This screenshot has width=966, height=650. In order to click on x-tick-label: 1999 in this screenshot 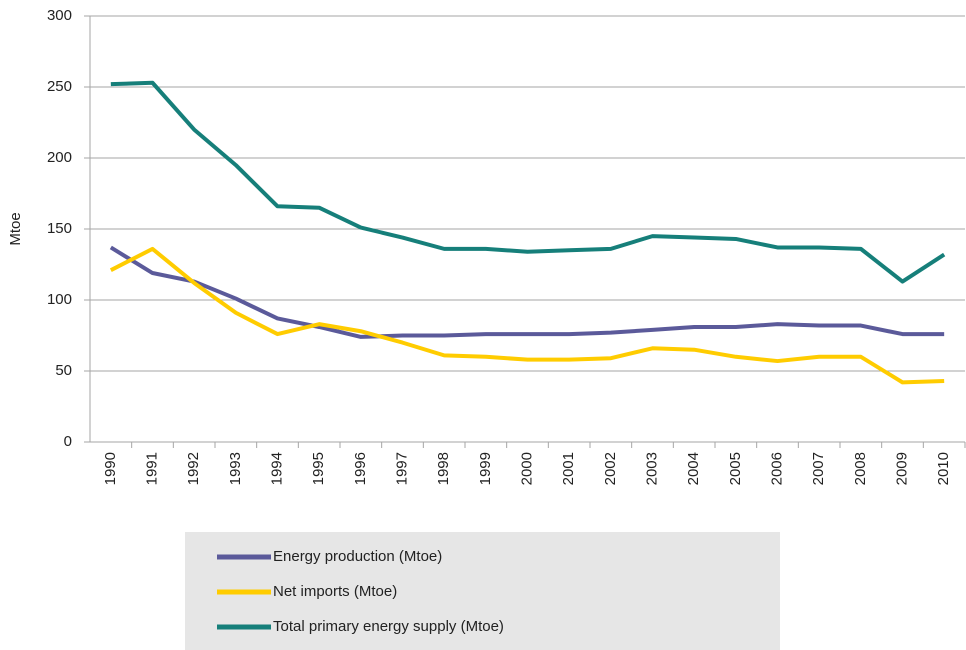, I will do `click(485, 468)`.